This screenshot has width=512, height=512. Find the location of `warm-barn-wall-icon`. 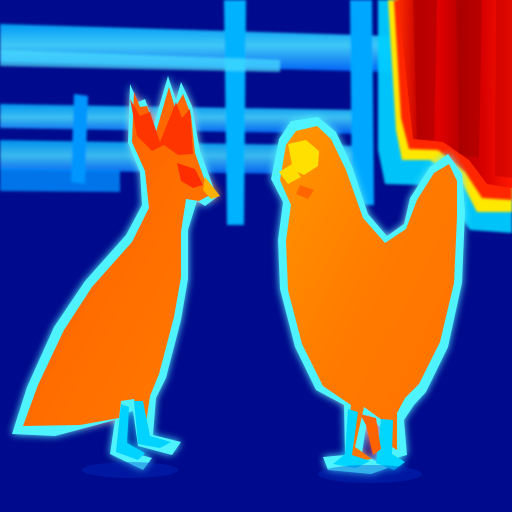

warm-barn-wall-icon is located at coordinates (445, 116).